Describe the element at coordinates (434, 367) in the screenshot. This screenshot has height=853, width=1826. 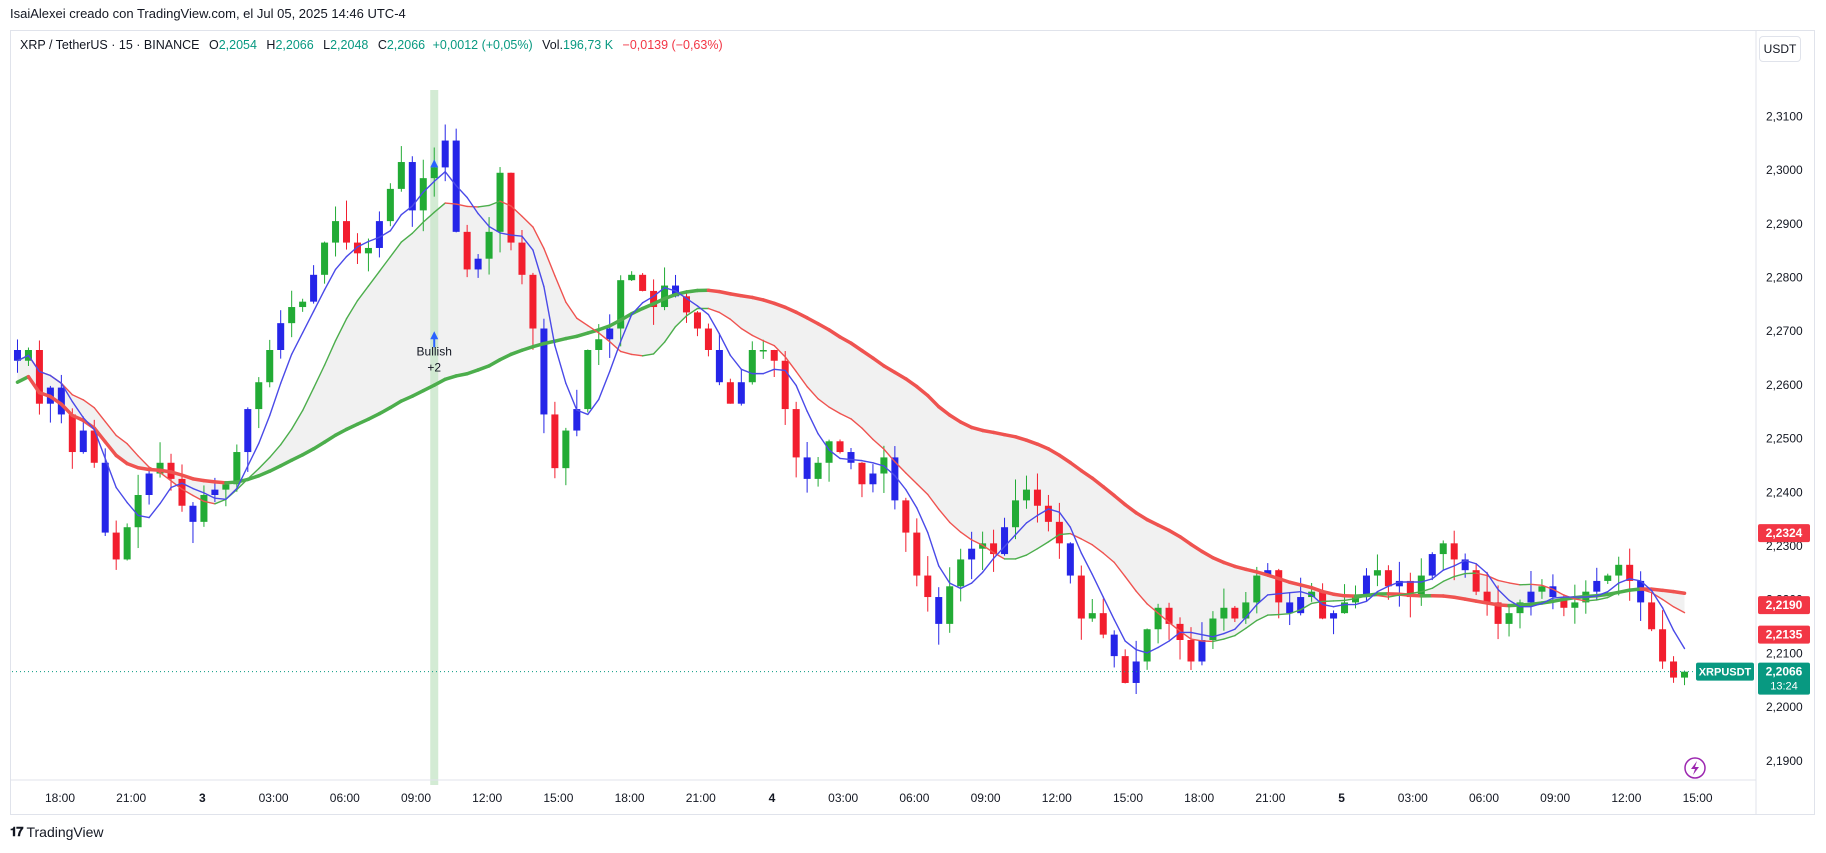
I see `signal-sublabel: +2` at that location.